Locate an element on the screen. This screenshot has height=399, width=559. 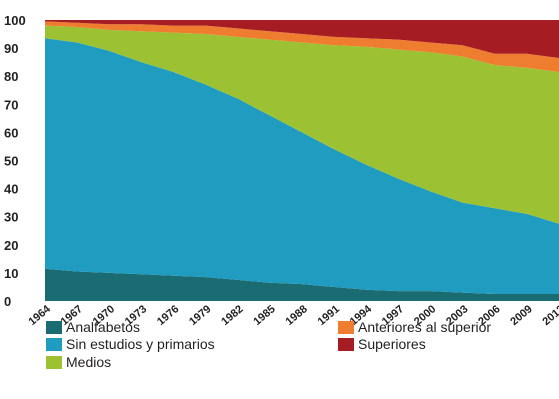
y-tick-label: 20 is located at coordinates (11, 245).